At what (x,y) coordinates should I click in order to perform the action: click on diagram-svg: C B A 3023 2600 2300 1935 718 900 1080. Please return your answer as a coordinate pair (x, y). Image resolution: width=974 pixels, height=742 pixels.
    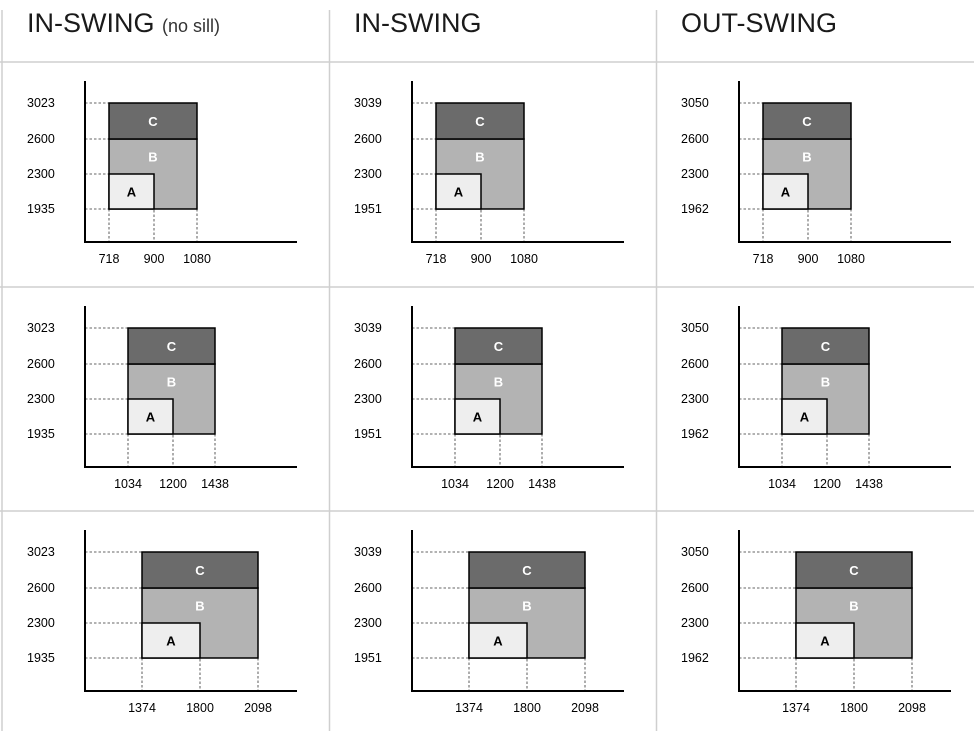
    Looking at the image, I should click on (162, 173).